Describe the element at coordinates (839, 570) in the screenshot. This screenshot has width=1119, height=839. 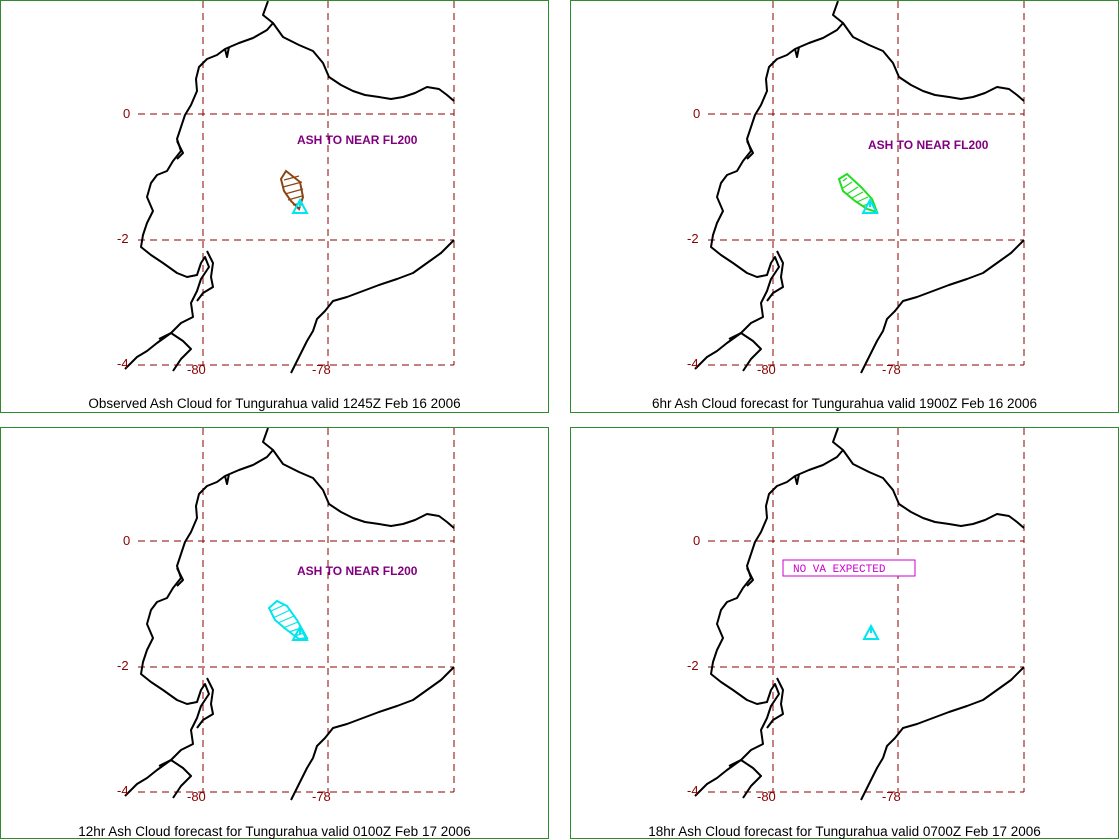
I see `no-va-note: NO VA EXPECTED` at that location.